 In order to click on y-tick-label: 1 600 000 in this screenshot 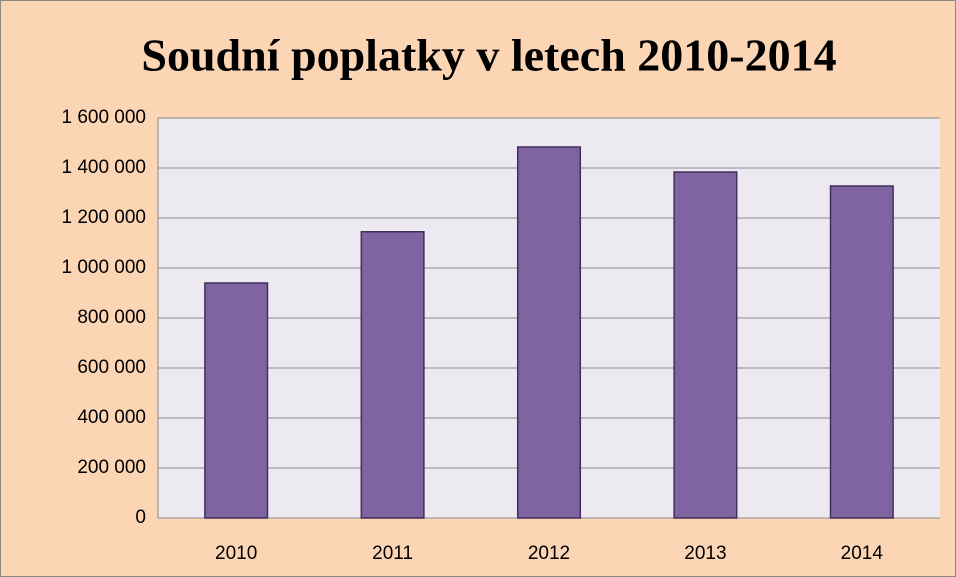, I will do `click(103, 117)`.